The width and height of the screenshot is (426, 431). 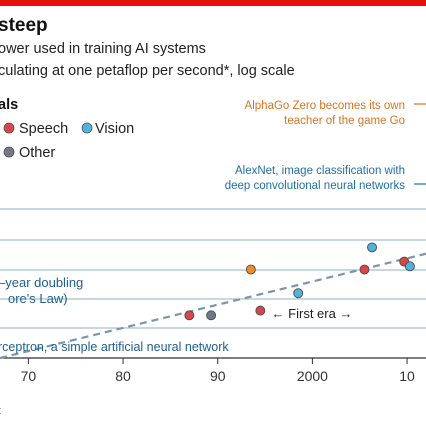 I want to click on top-accent-bar, so click(x=213, y=3).